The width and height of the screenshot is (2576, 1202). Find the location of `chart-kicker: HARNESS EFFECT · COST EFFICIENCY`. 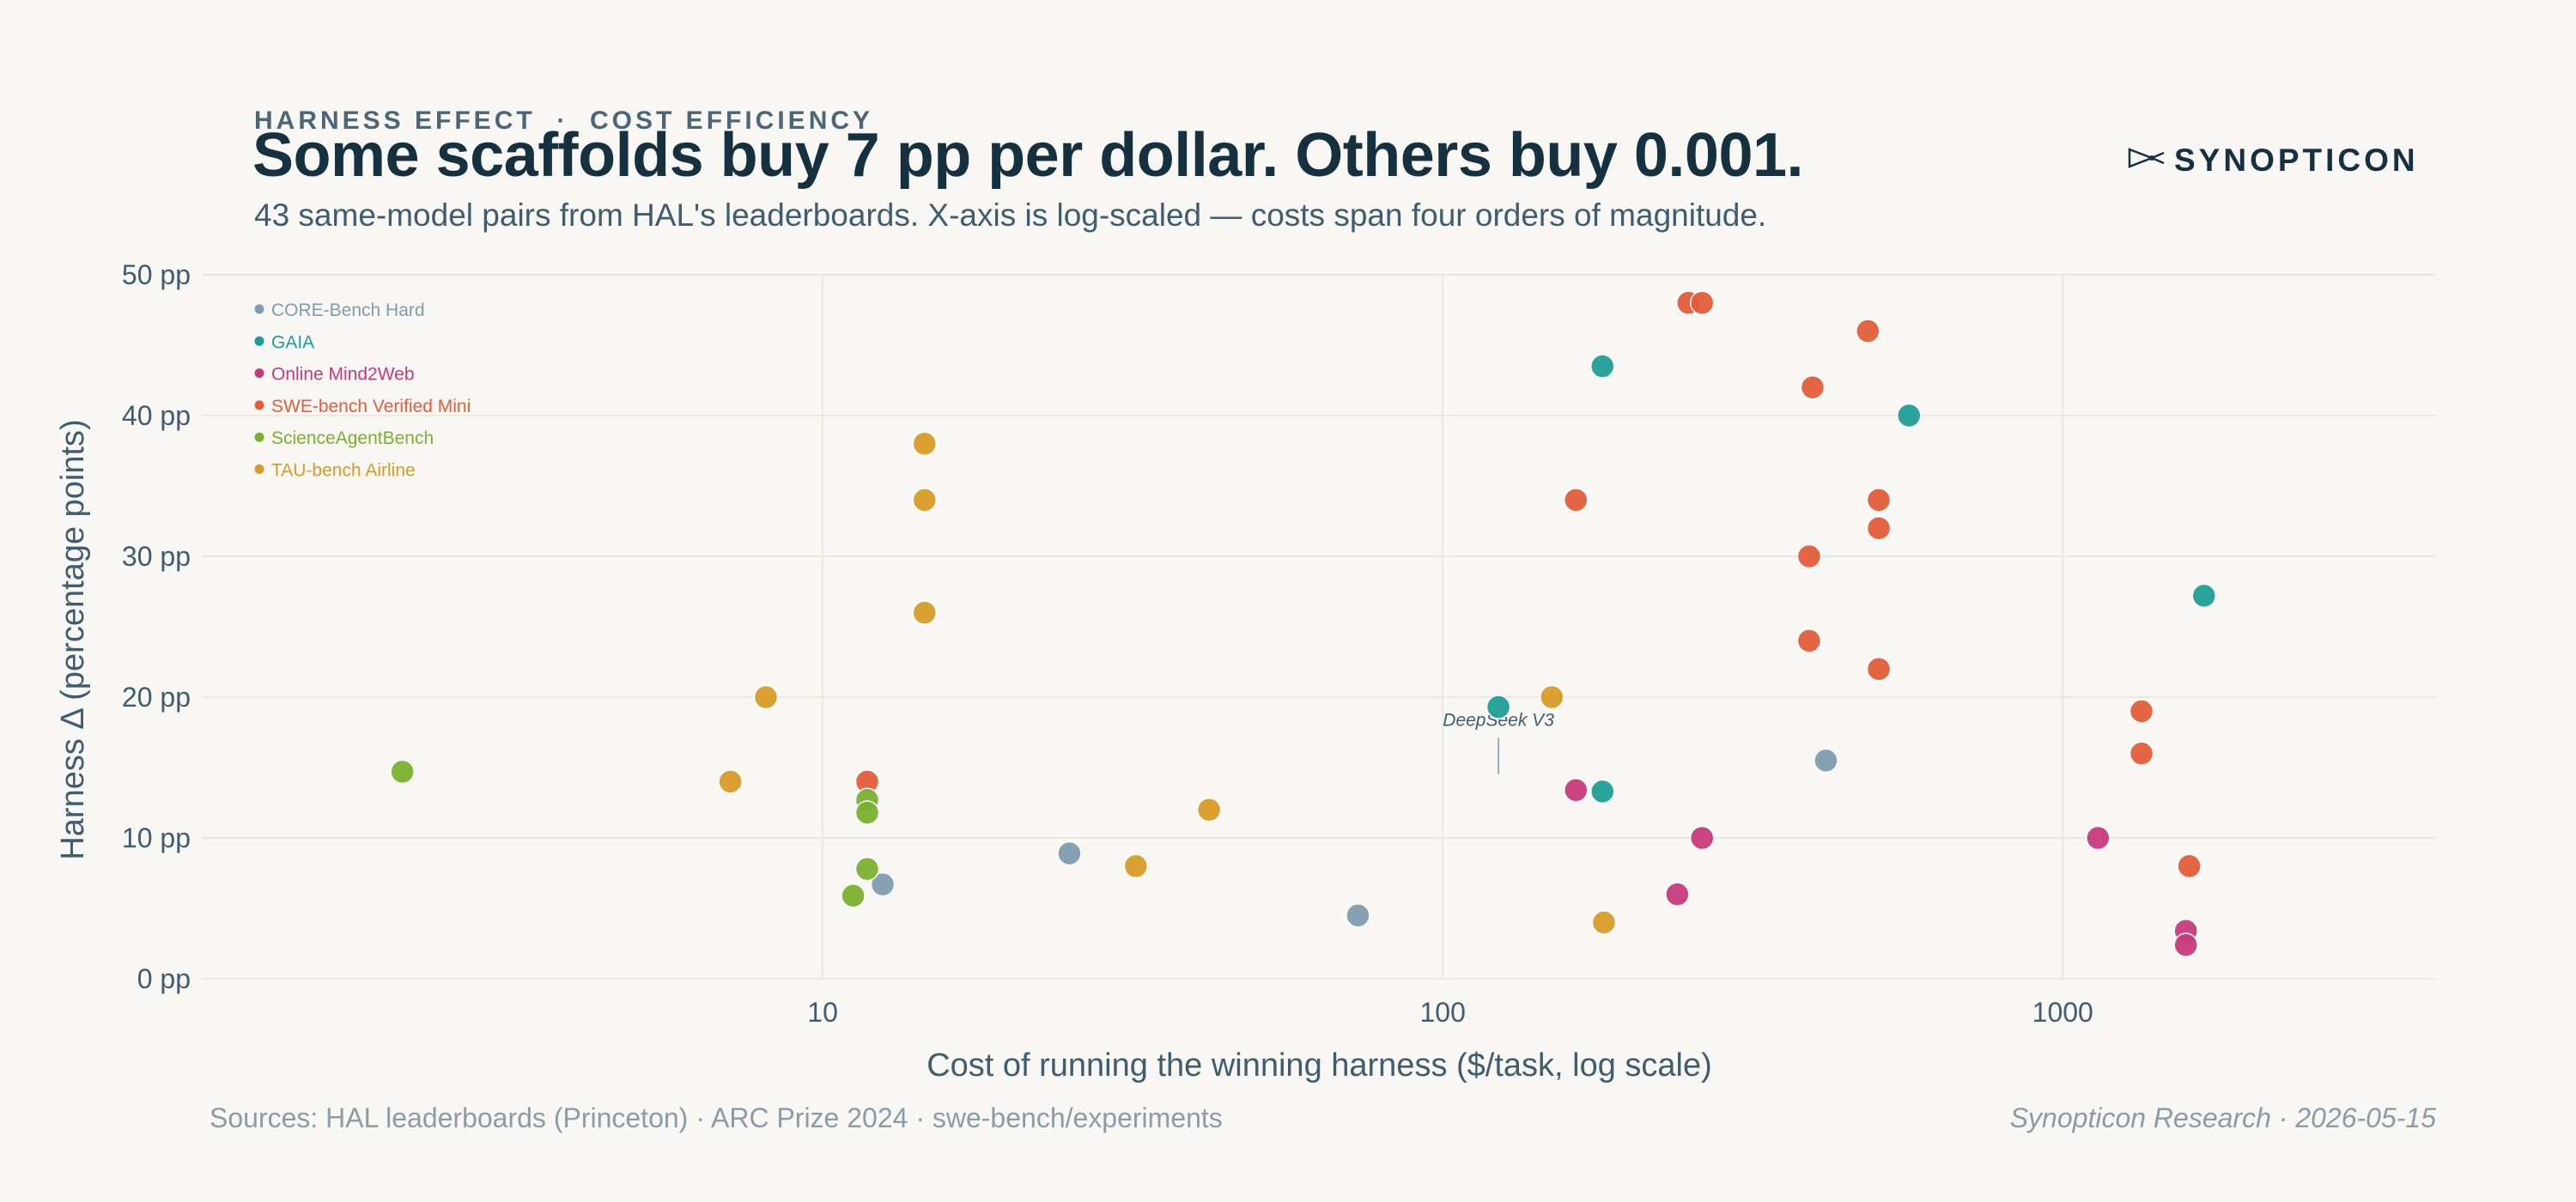

chart-kicker: HARNESS EFFECT · COST EFFICIENCY is located at coordinates (564, 120).